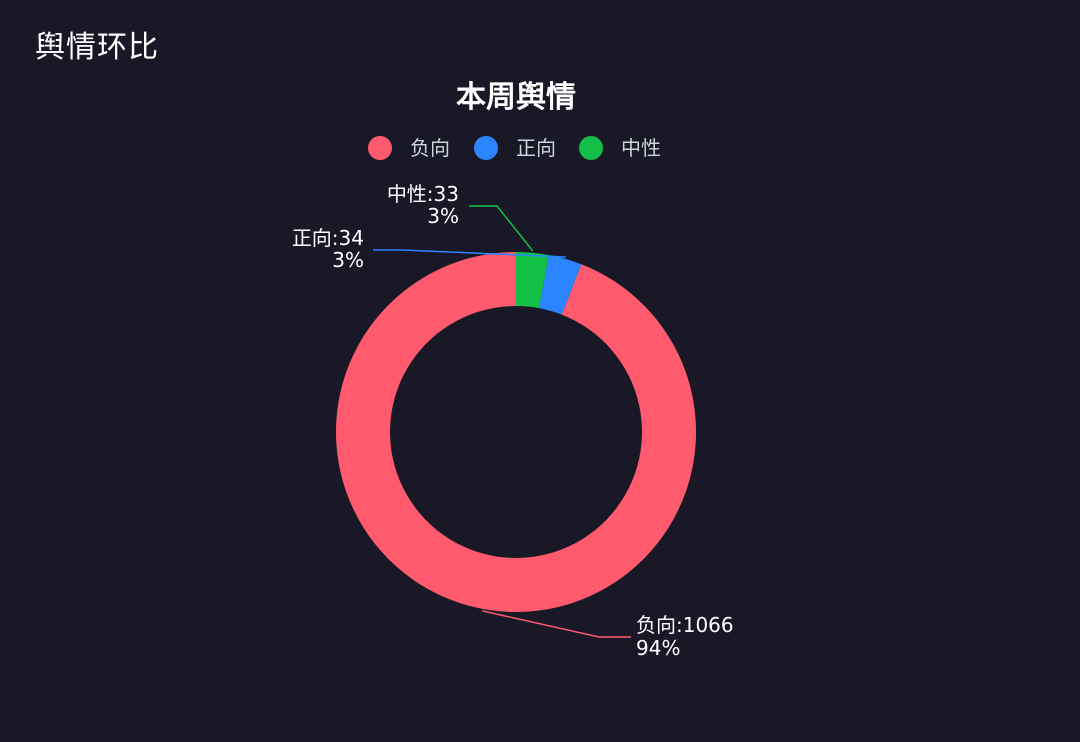 The image size is (1080, 742). I want to click on panel-title: 舆情环比, so click(97, 47).